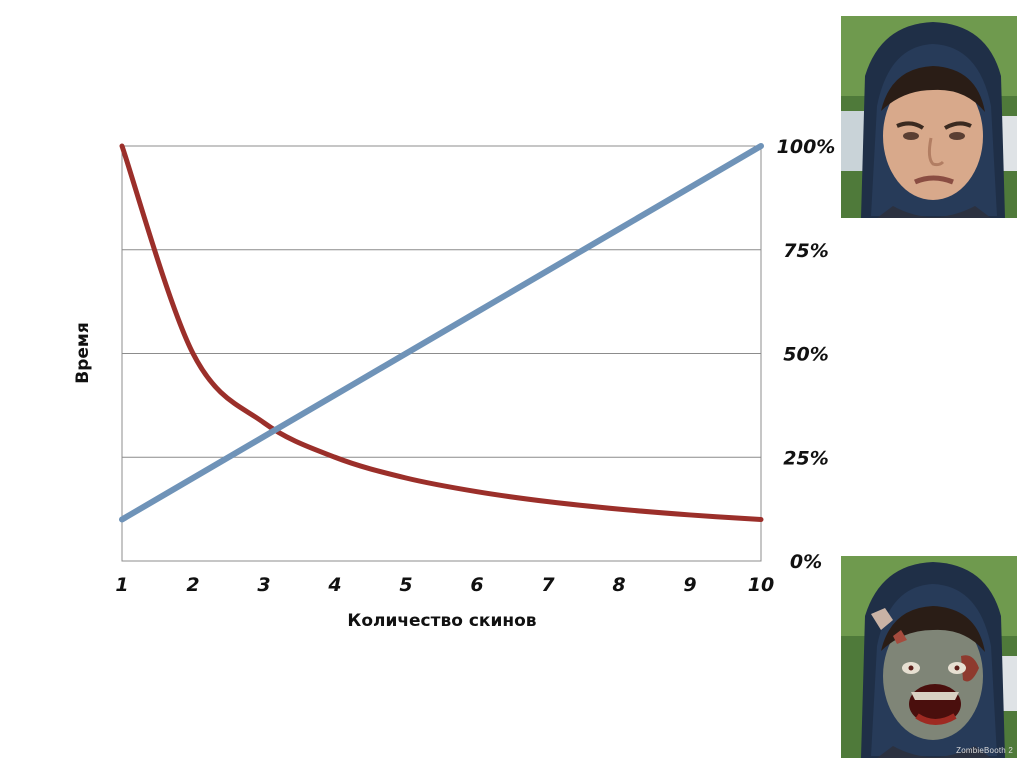 The image size is (1023, 768). What do you see at coordinates (476, 585) in the screenshot?
I see `x-tick-label: 6` at bounding box center [476, 585].